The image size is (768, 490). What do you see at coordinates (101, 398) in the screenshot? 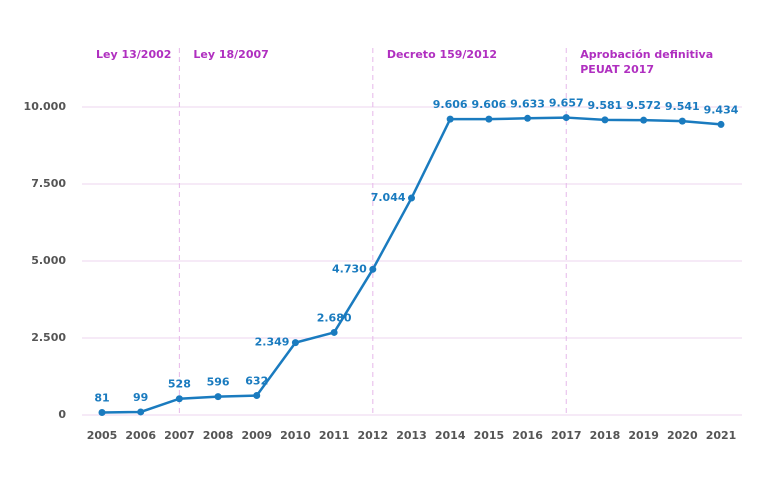
I see `data-label: 81` at bounding box center [101, 398].